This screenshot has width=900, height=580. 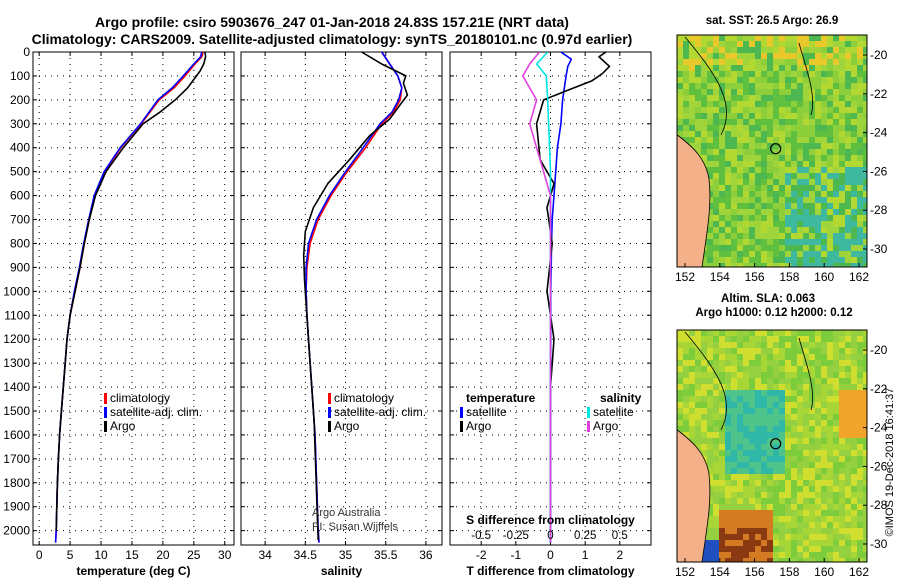 I want to click on series-line-satellite-adj-clim-, so click(x=128, y=297).